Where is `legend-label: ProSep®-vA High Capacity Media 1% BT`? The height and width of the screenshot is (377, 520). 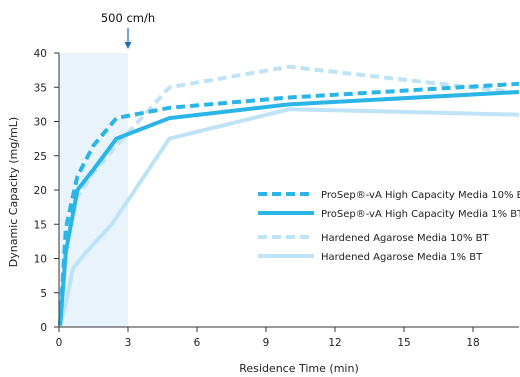
legend-label: ProSep®-vA High Capacity Media 1% BT is located at coordinates (420, 214).